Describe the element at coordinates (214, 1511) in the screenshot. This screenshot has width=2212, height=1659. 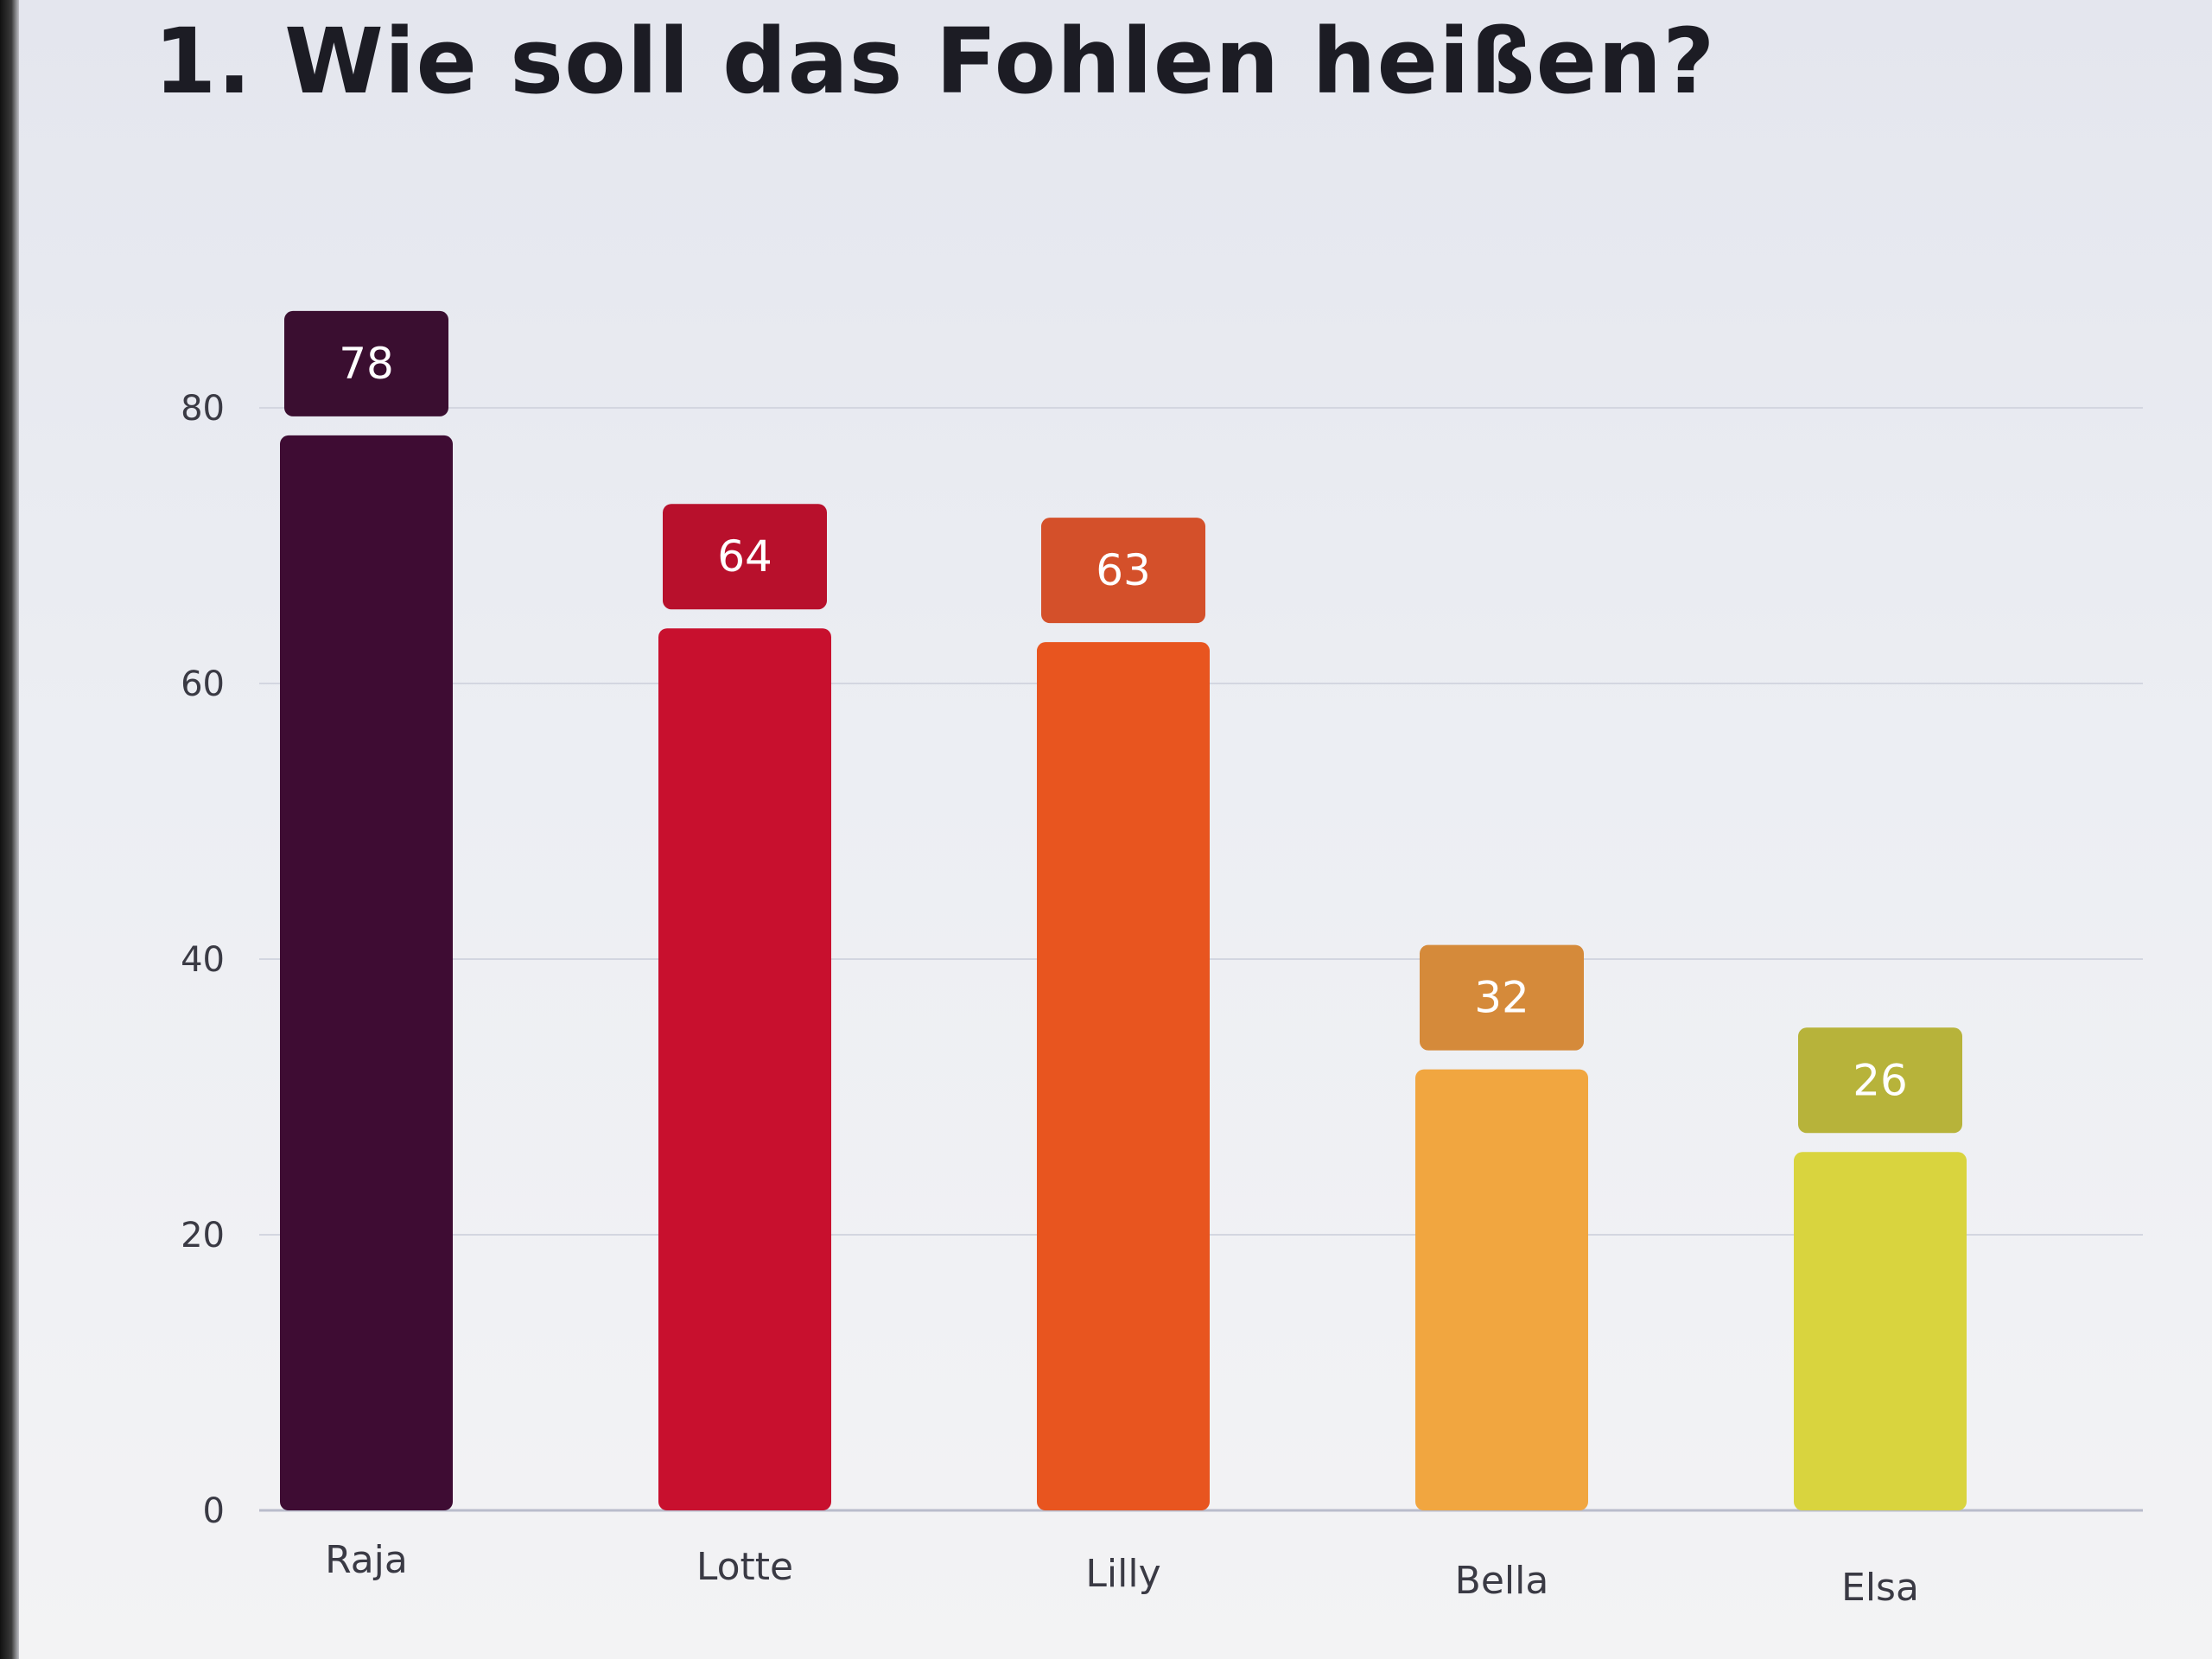
I see `y-tick-label: 0` at that location.